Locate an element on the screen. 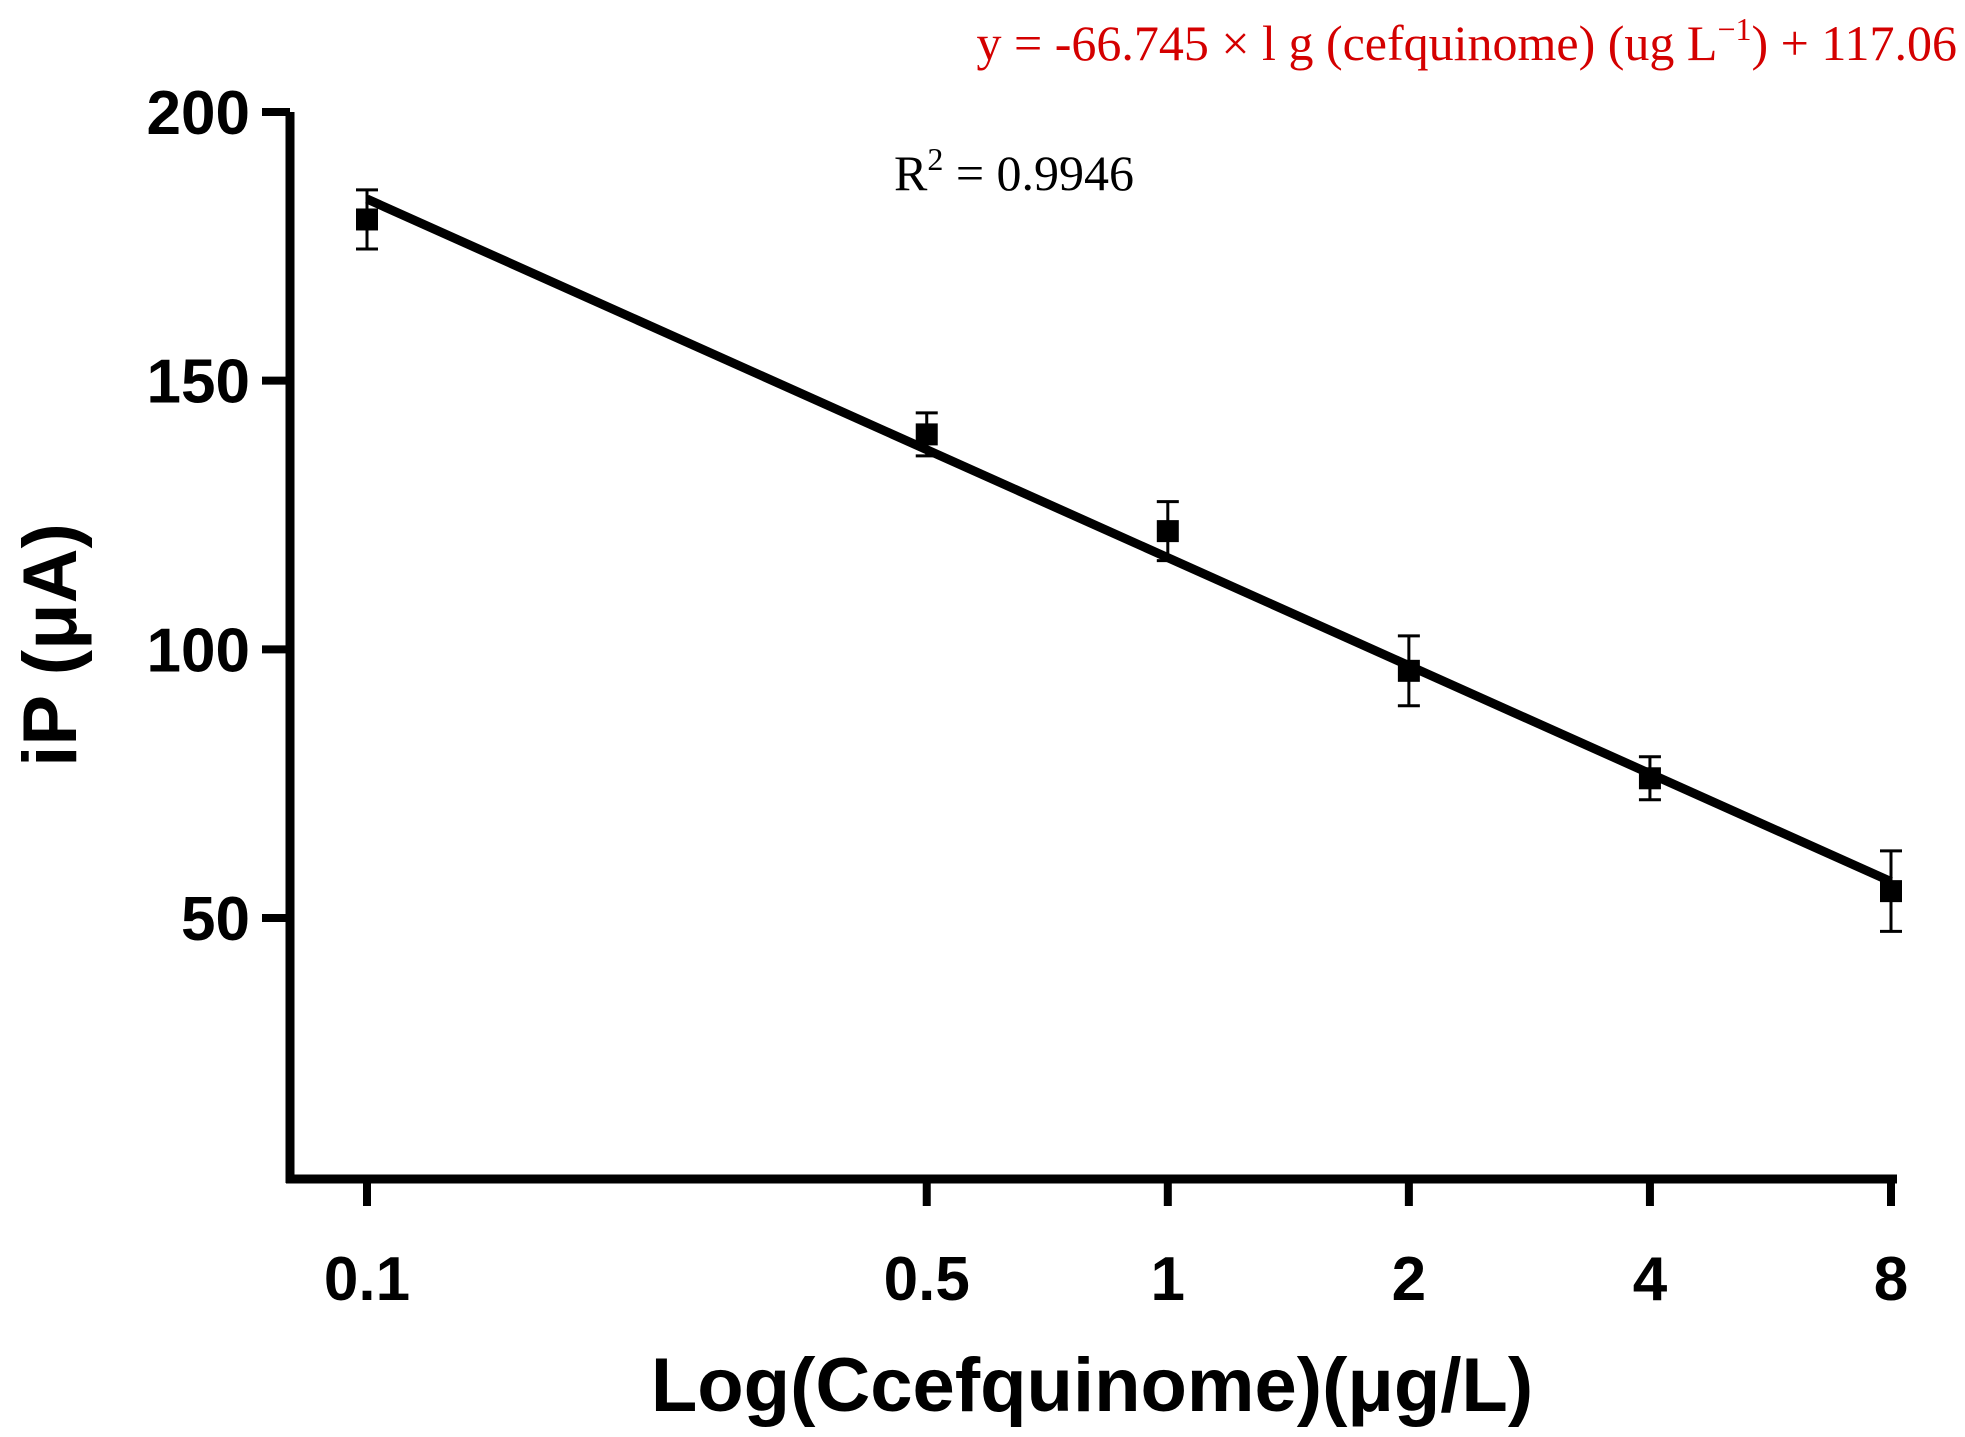 Image resolution: width=1965 pixels, height=1437 pixels. r-squared-prefix: R is located at coordinates (911, 173).